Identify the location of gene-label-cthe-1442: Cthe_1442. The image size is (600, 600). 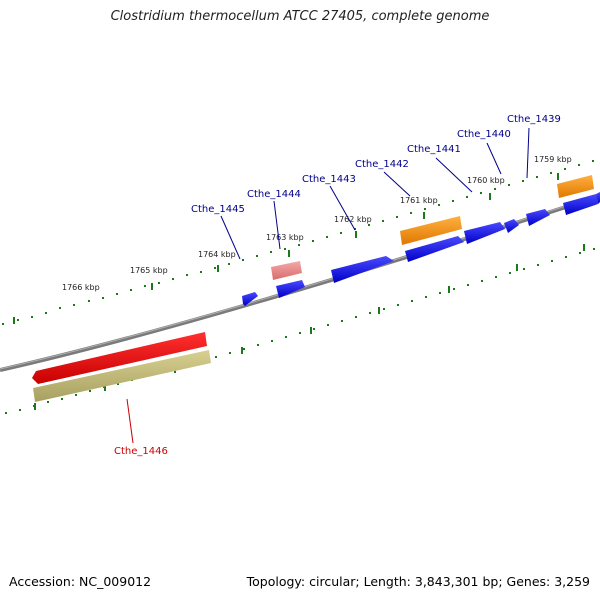
(382, 164).